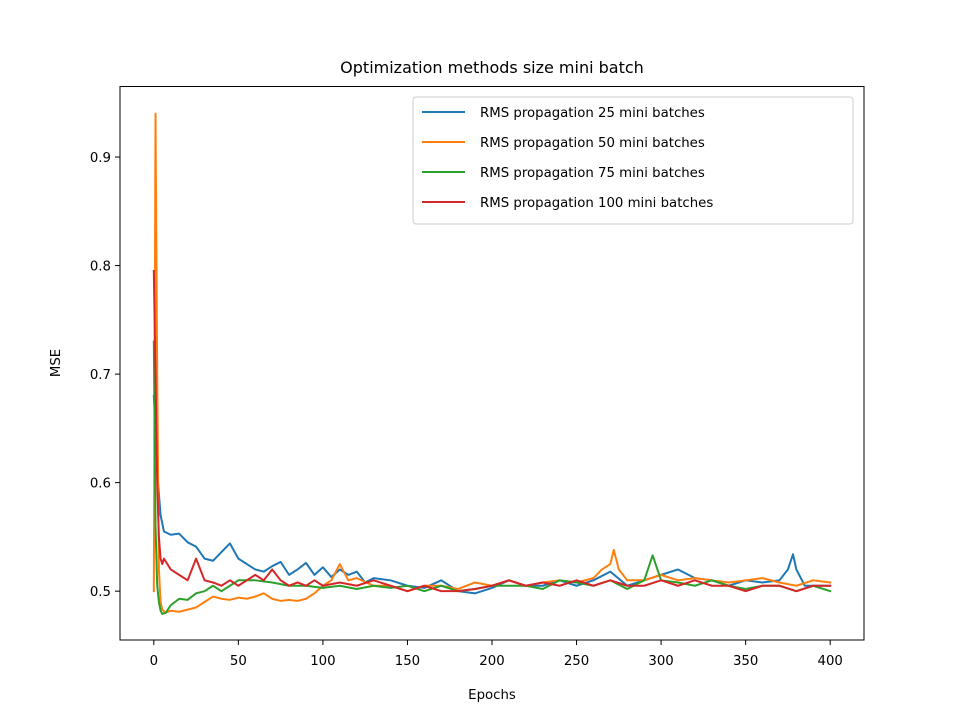 Image resolution: width=960 pixels, height=724 pixels. Describe the element at coordinates (592, 143) in the screenshot. I see `legend-label: RMS propagation 50 mini batches` at that location.